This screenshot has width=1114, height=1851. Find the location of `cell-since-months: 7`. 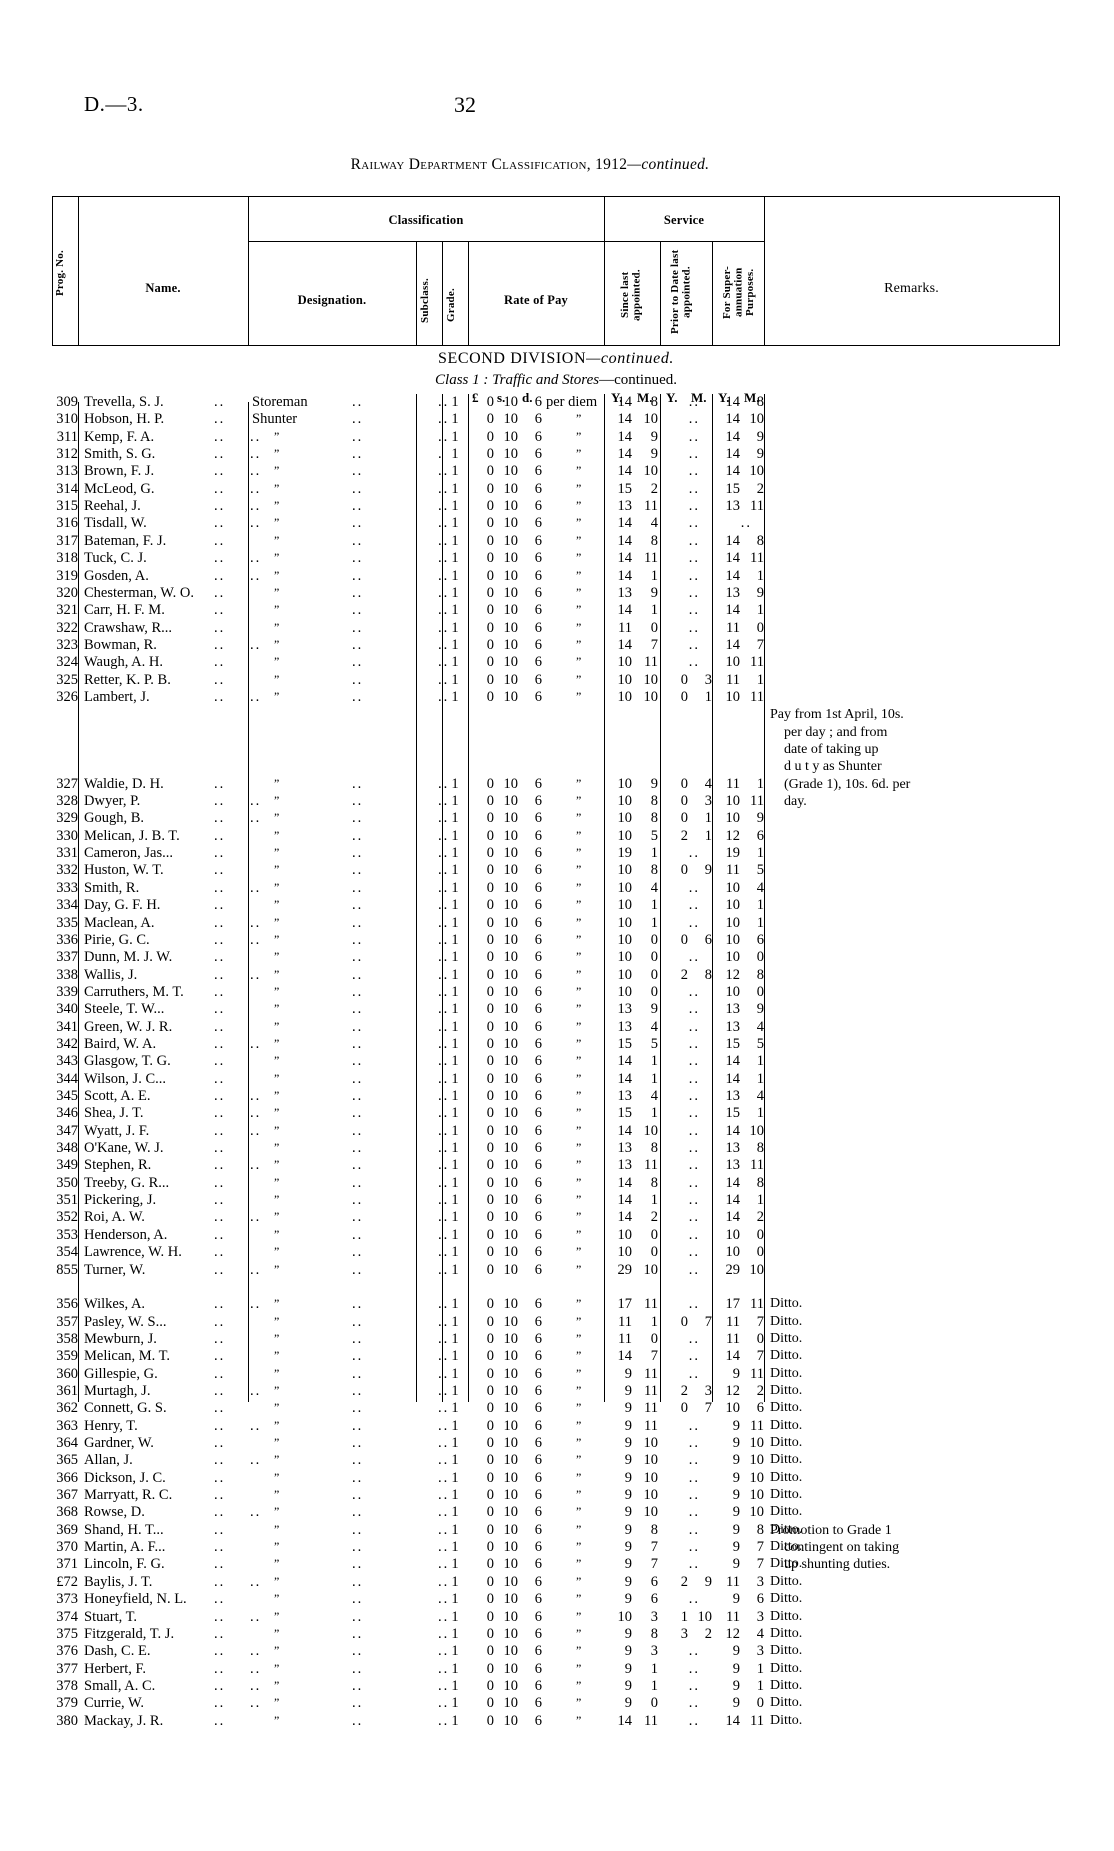

cell-since-months: 7 is located at coordinates (654, 1547).